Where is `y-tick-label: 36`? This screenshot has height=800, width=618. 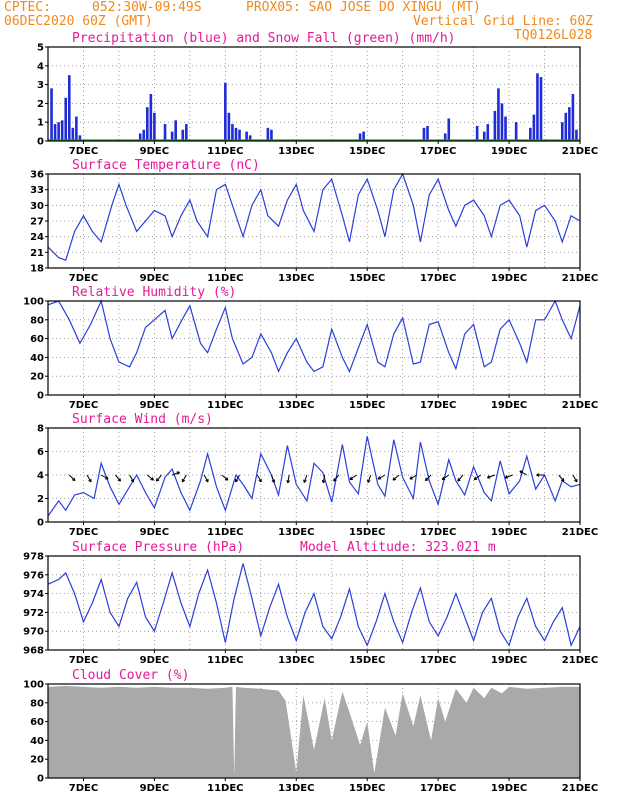
y-tick-label: 36 is located at coordinates (37, 175).